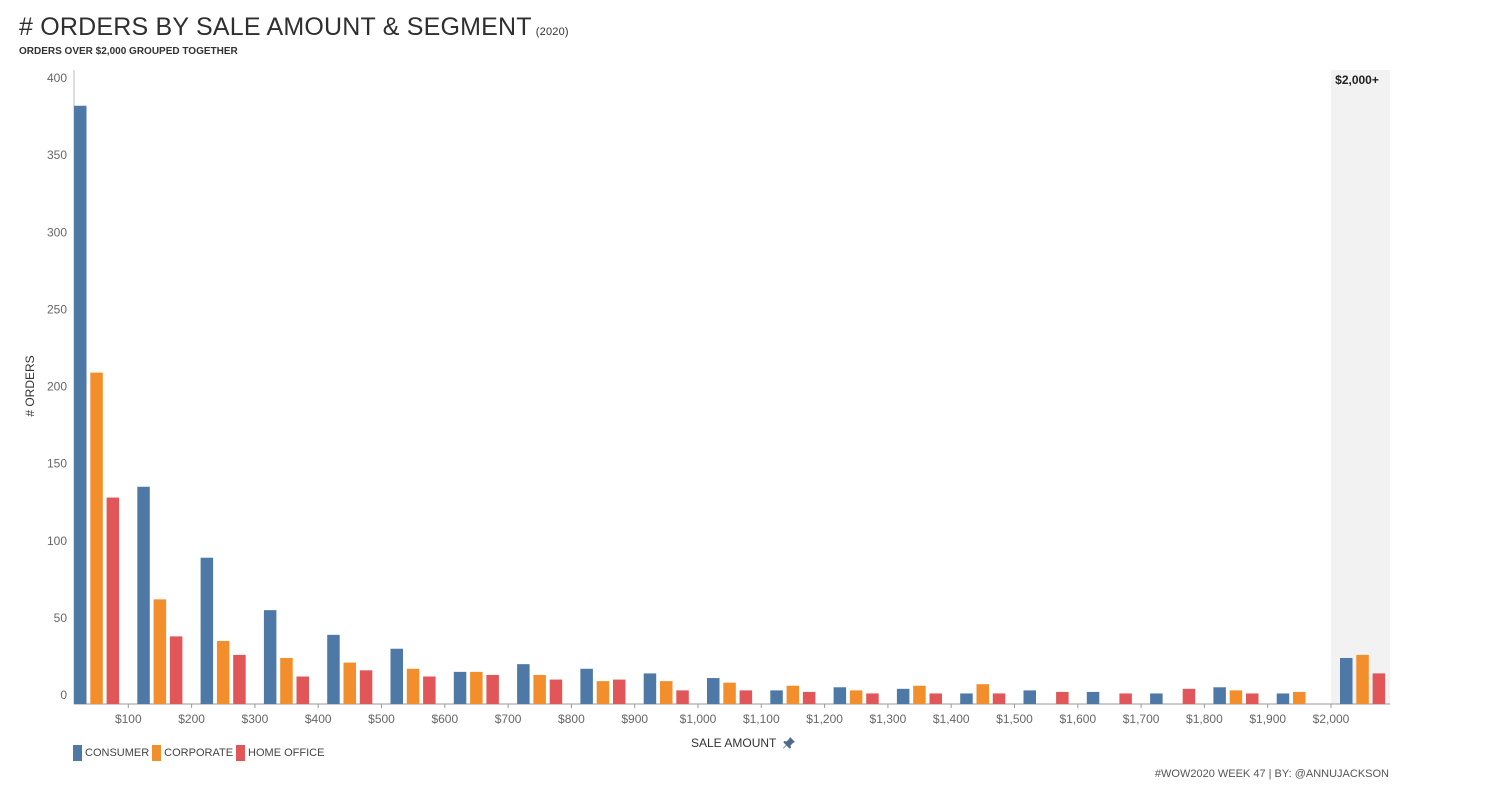 Image resolution: width=1485 pixels, height=809 pixels. What do you see at coordinates (255, 719) in the screenshot?
I see `x-tick-label: $300` at bounding box center [255, 719].